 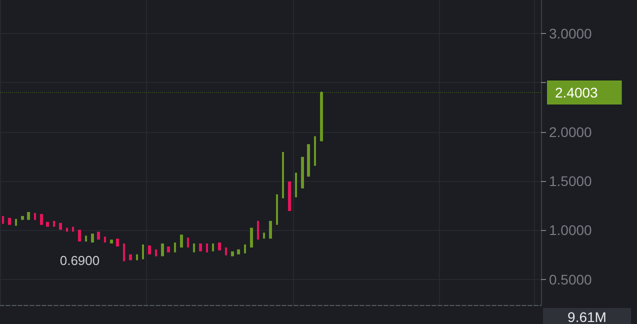 I want to click on ref-line-label: 2.4003, so click(x=576, y=92).